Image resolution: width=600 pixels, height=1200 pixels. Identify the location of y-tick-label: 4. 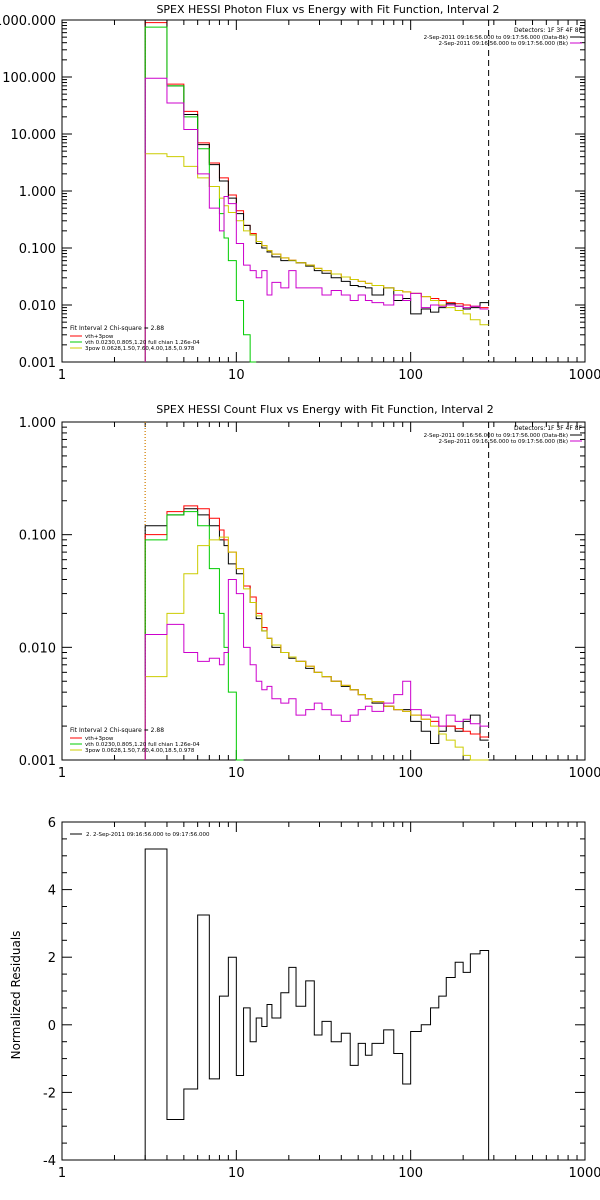
(52, 891).